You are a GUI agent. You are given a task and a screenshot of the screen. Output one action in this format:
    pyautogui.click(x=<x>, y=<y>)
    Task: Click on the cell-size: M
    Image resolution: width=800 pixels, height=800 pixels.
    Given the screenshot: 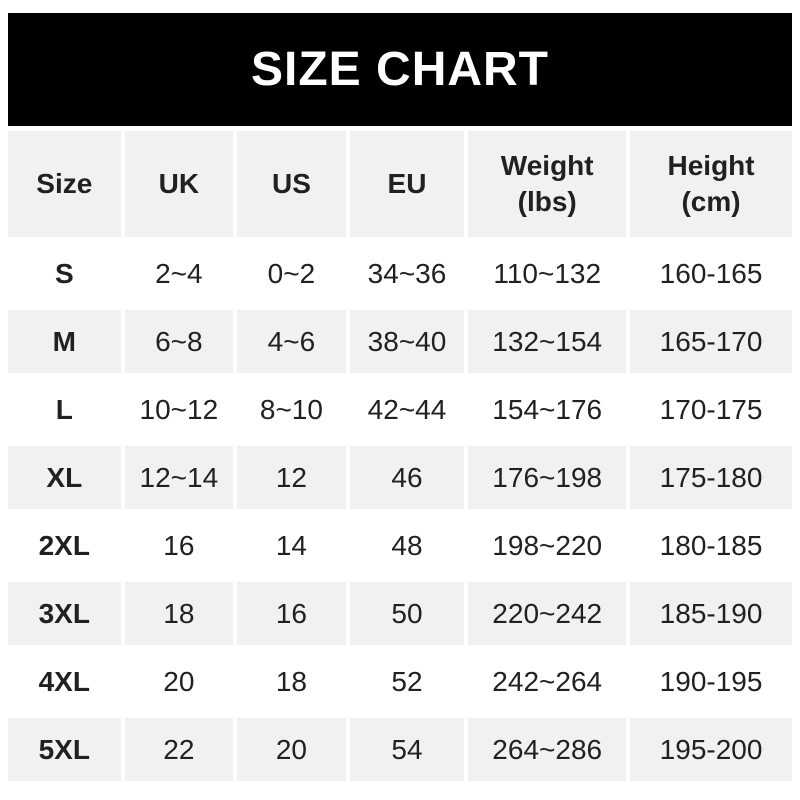 What is the action you would take?
    pyautogui.click(x=64, y=341)
    